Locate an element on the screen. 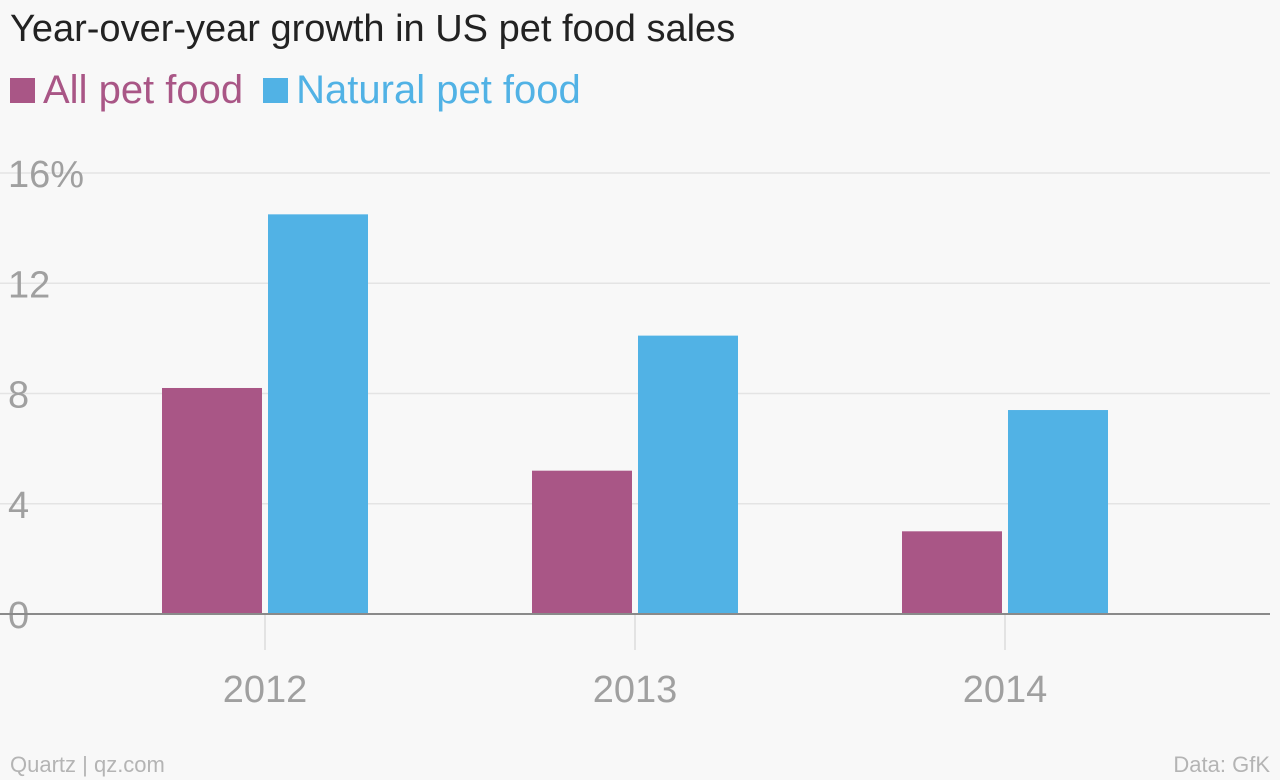 Image resolution: width=1280 pixels, height=780 pixels. bar-all-pet-food-2012 is located at coordinates (212, 500).